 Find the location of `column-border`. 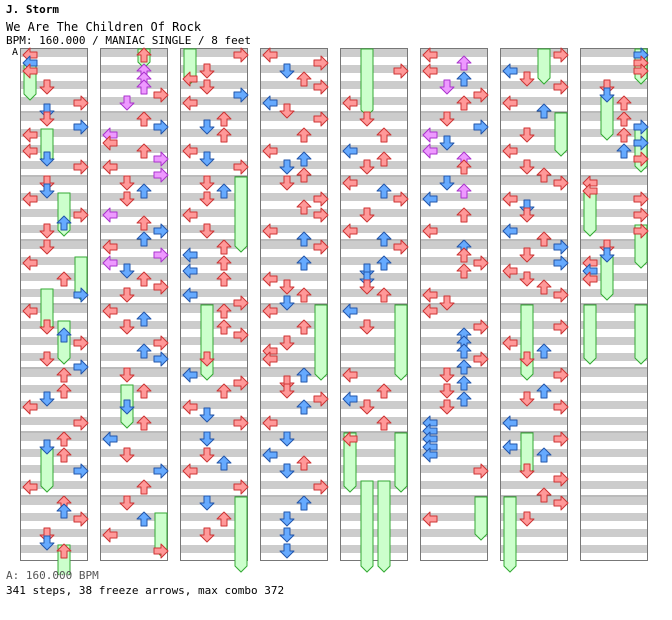

column-border is located at coordinates (54, 304).